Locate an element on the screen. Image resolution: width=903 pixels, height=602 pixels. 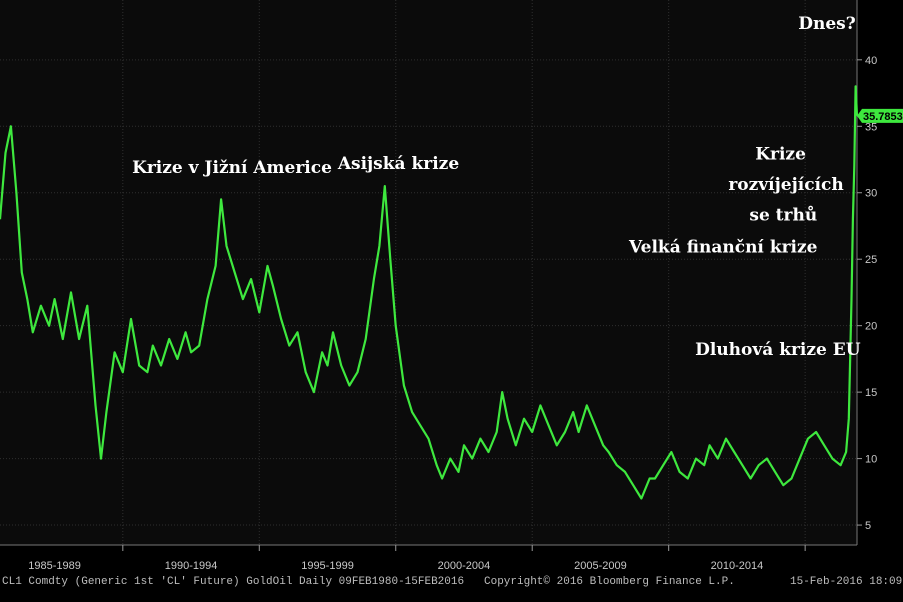
x-tick-label: 1990-1994 is located at coordinates (191, 566).